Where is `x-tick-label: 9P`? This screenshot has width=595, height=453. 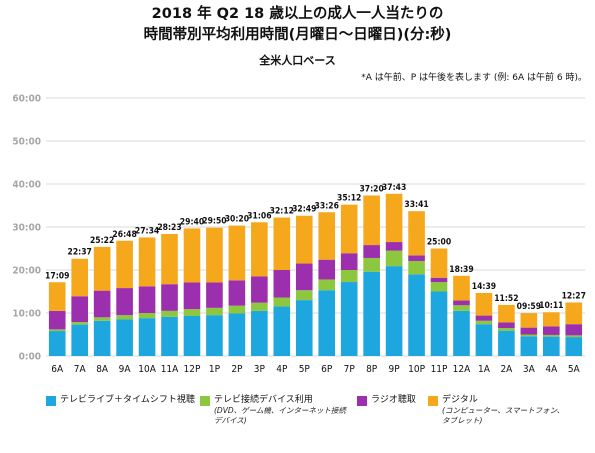
x-tick-label: 9P is located at coordinates (395, 369).